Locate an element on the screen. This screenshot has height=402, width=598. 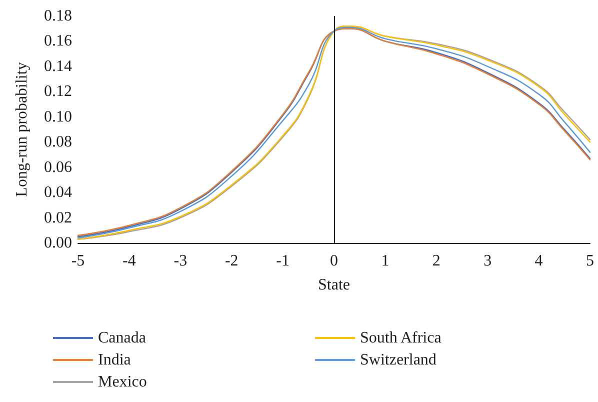
x-tick-label: 0 is located at coordinates (334, 261).